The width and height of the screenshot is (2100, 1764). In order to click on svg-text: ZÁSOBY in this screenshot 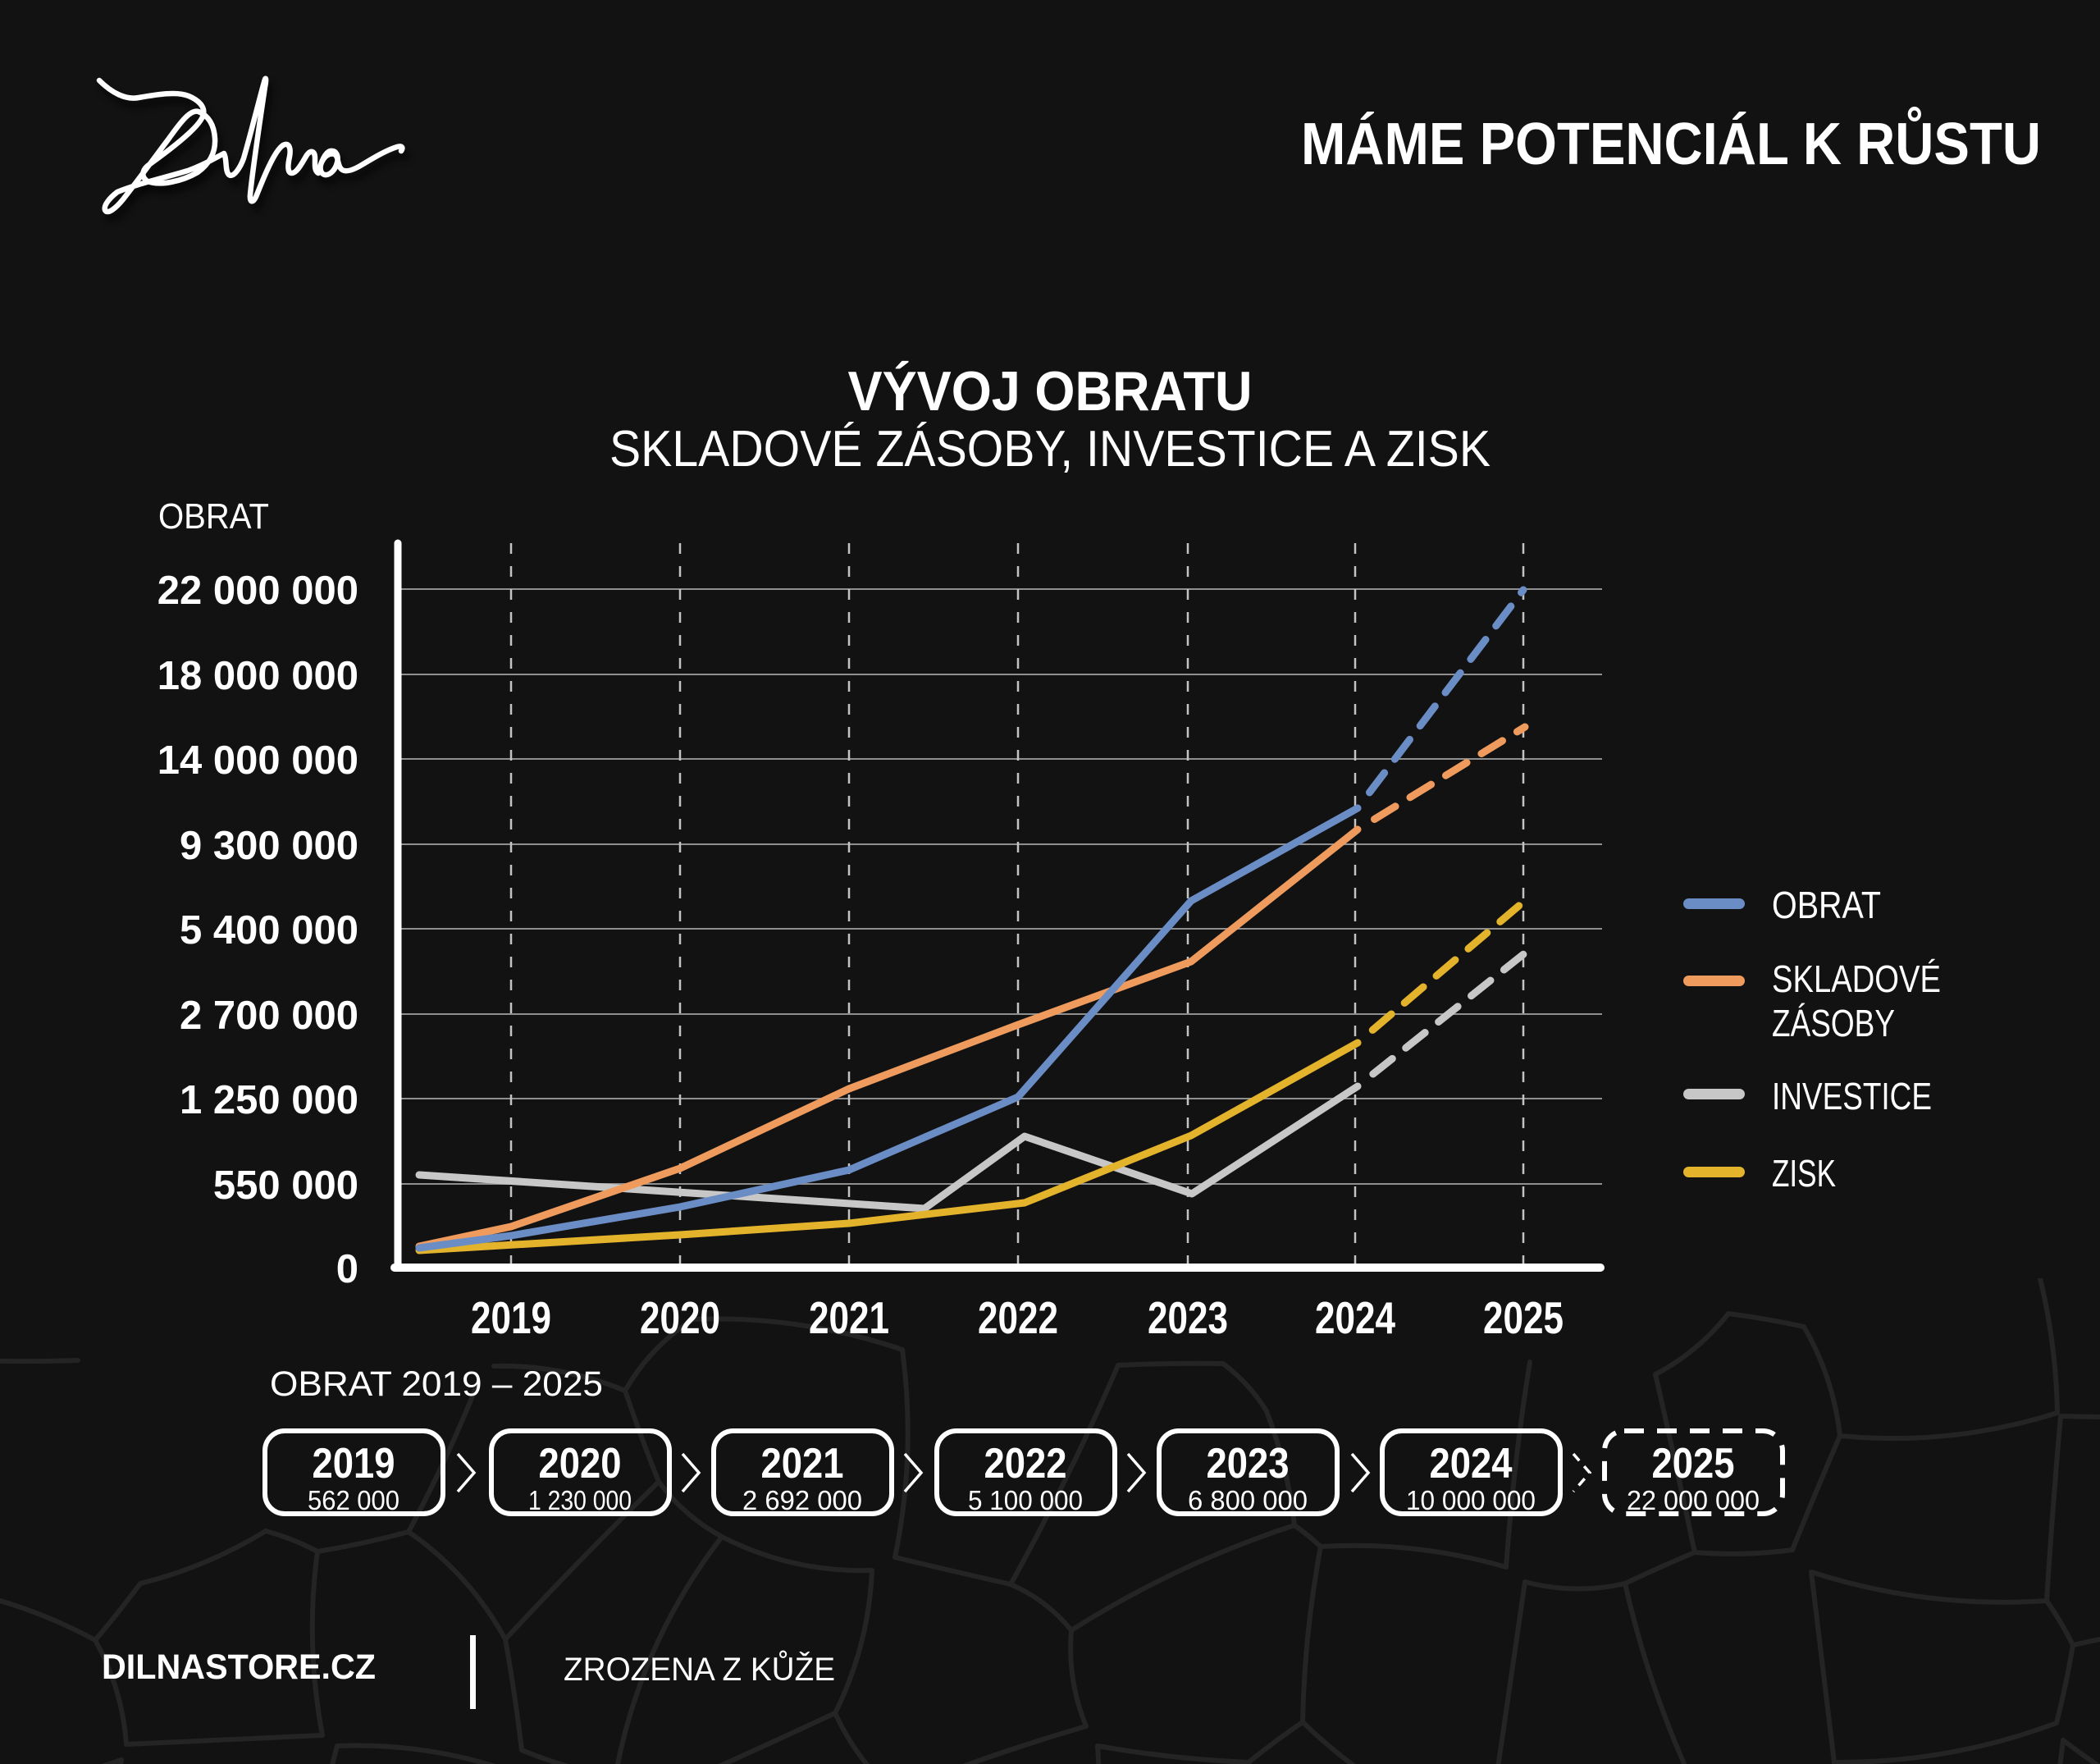, I will do `click(1833, 1023)`.